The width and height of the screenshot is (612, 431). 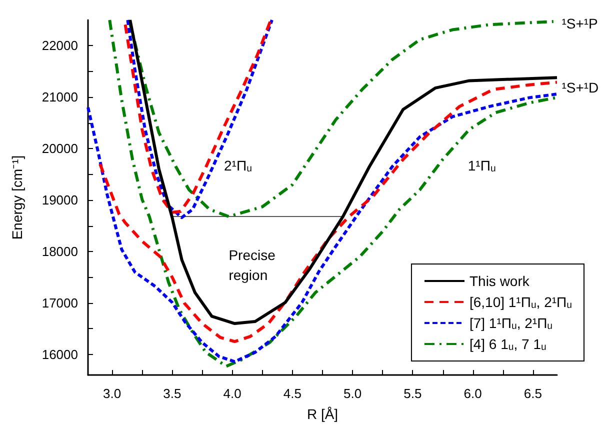 I want to click on annotation: 2¹Πᵤ, so click(x=238, y=166).